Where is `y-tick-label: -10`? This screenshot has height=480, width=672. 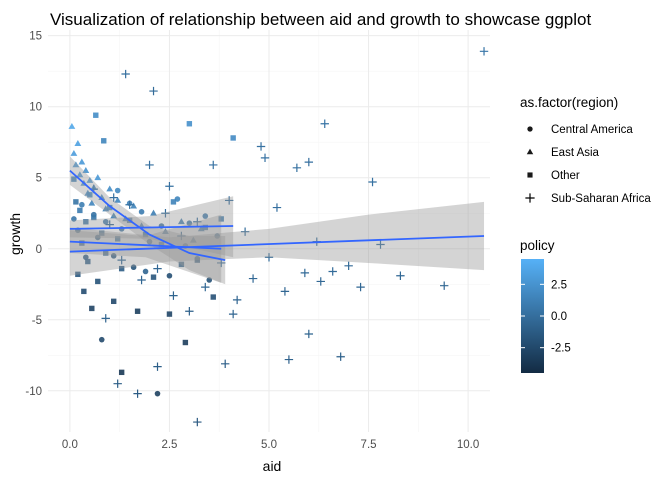 y-tick-label: -10 is located at coordinates (33, 392).